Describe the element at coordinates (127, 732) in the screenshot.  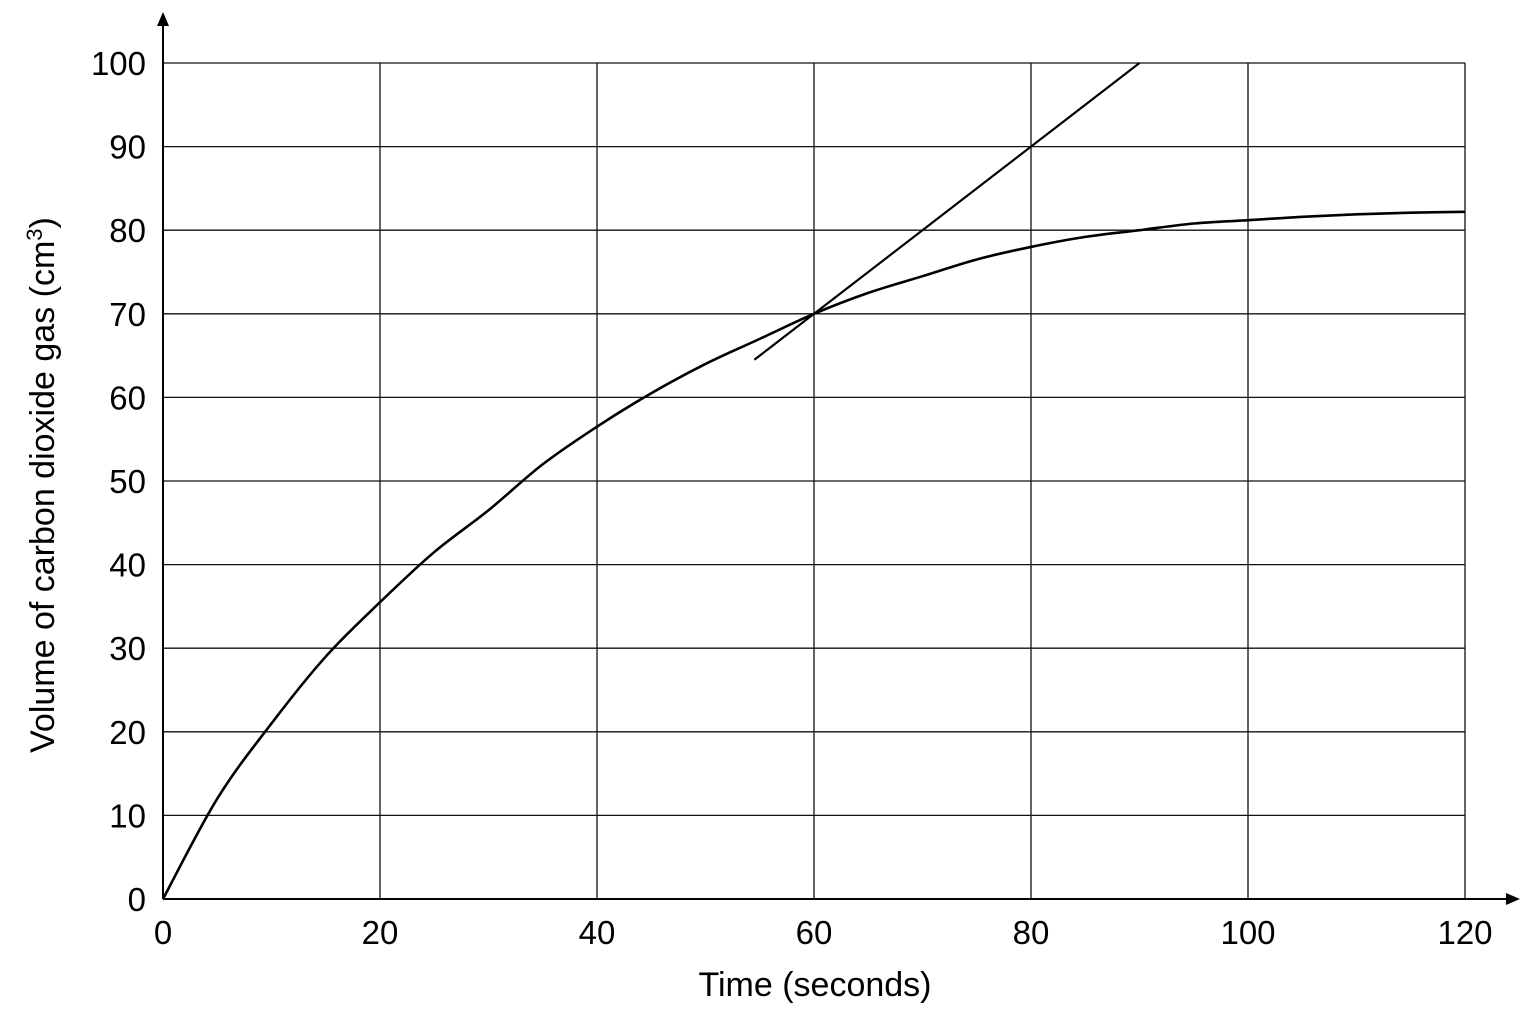
I see `y-tick-label: 20` at that location.